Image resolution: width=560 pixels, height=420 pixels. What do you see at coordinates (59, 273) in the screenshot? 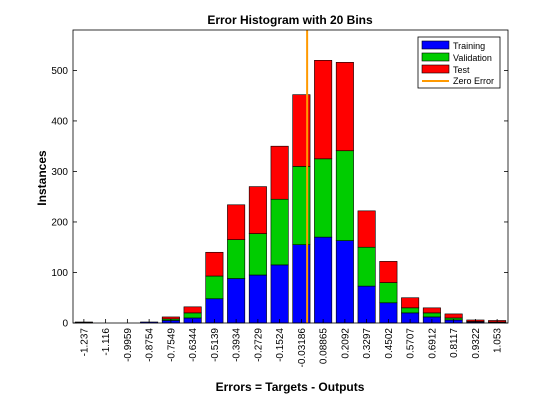
I see `y-tick-label: 100` at bounding box center [59, 273].